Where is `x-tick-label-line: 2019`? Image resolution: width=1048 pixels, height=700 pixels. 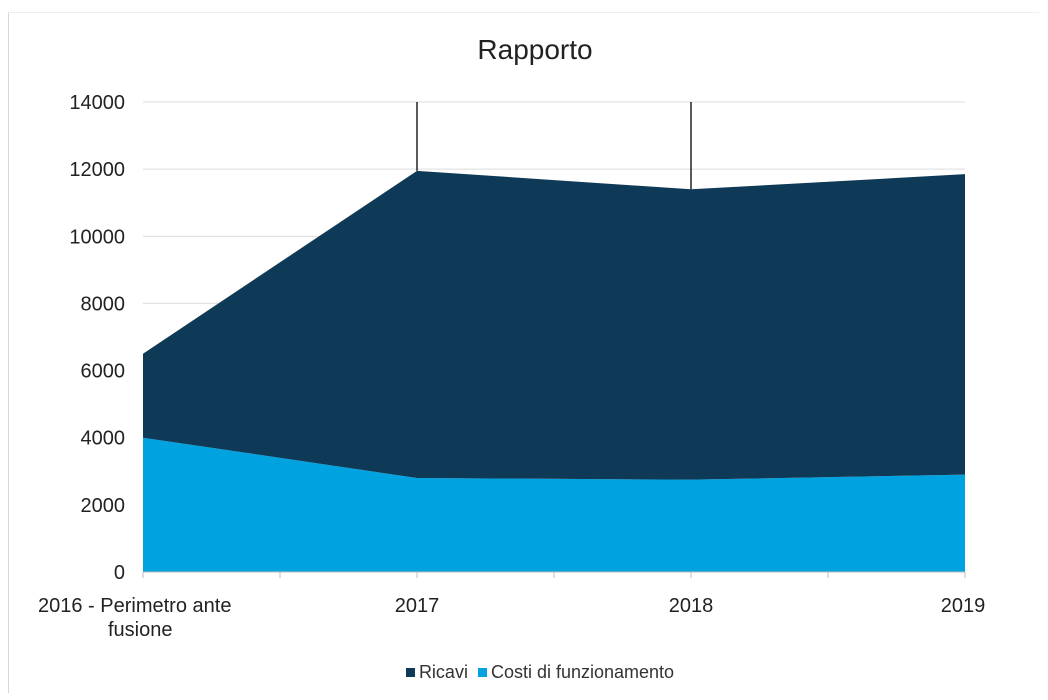
x-tick-label-line: 2019 is located at coordinates (963, 606).